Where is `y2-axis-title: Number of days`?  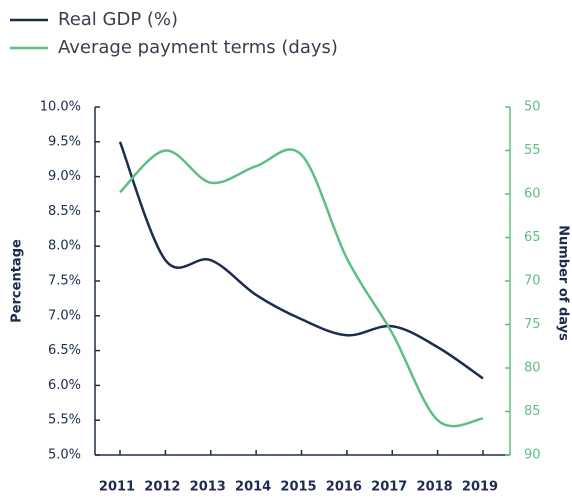 y2-axis-title: Number of days is located at coordinates (563, 283).